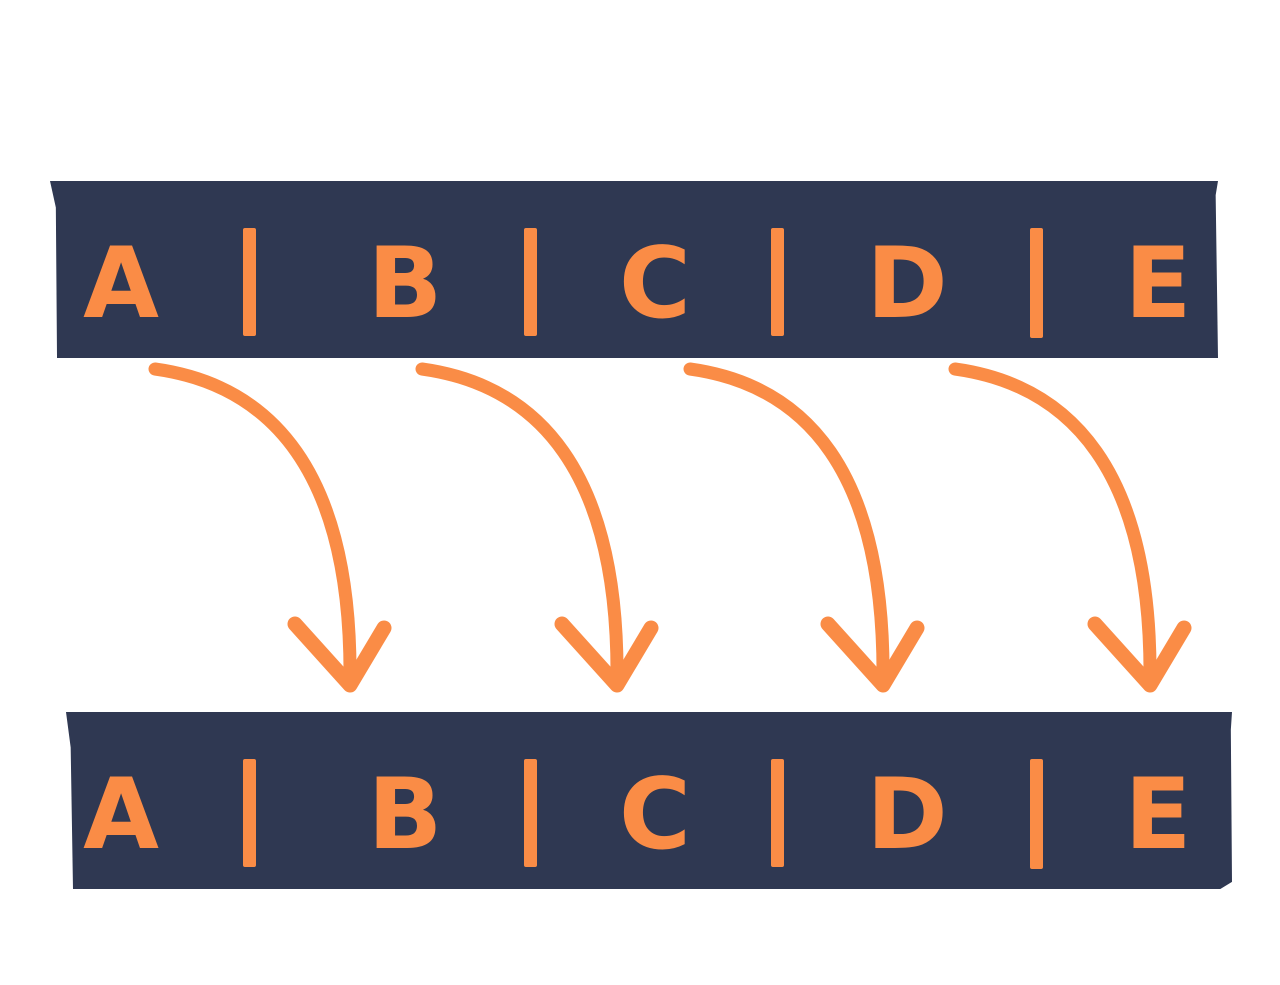  Describe the element at coordinates (606, 654) in the screenshot. I see `arrow-b-to-c-head-icon` at that location.